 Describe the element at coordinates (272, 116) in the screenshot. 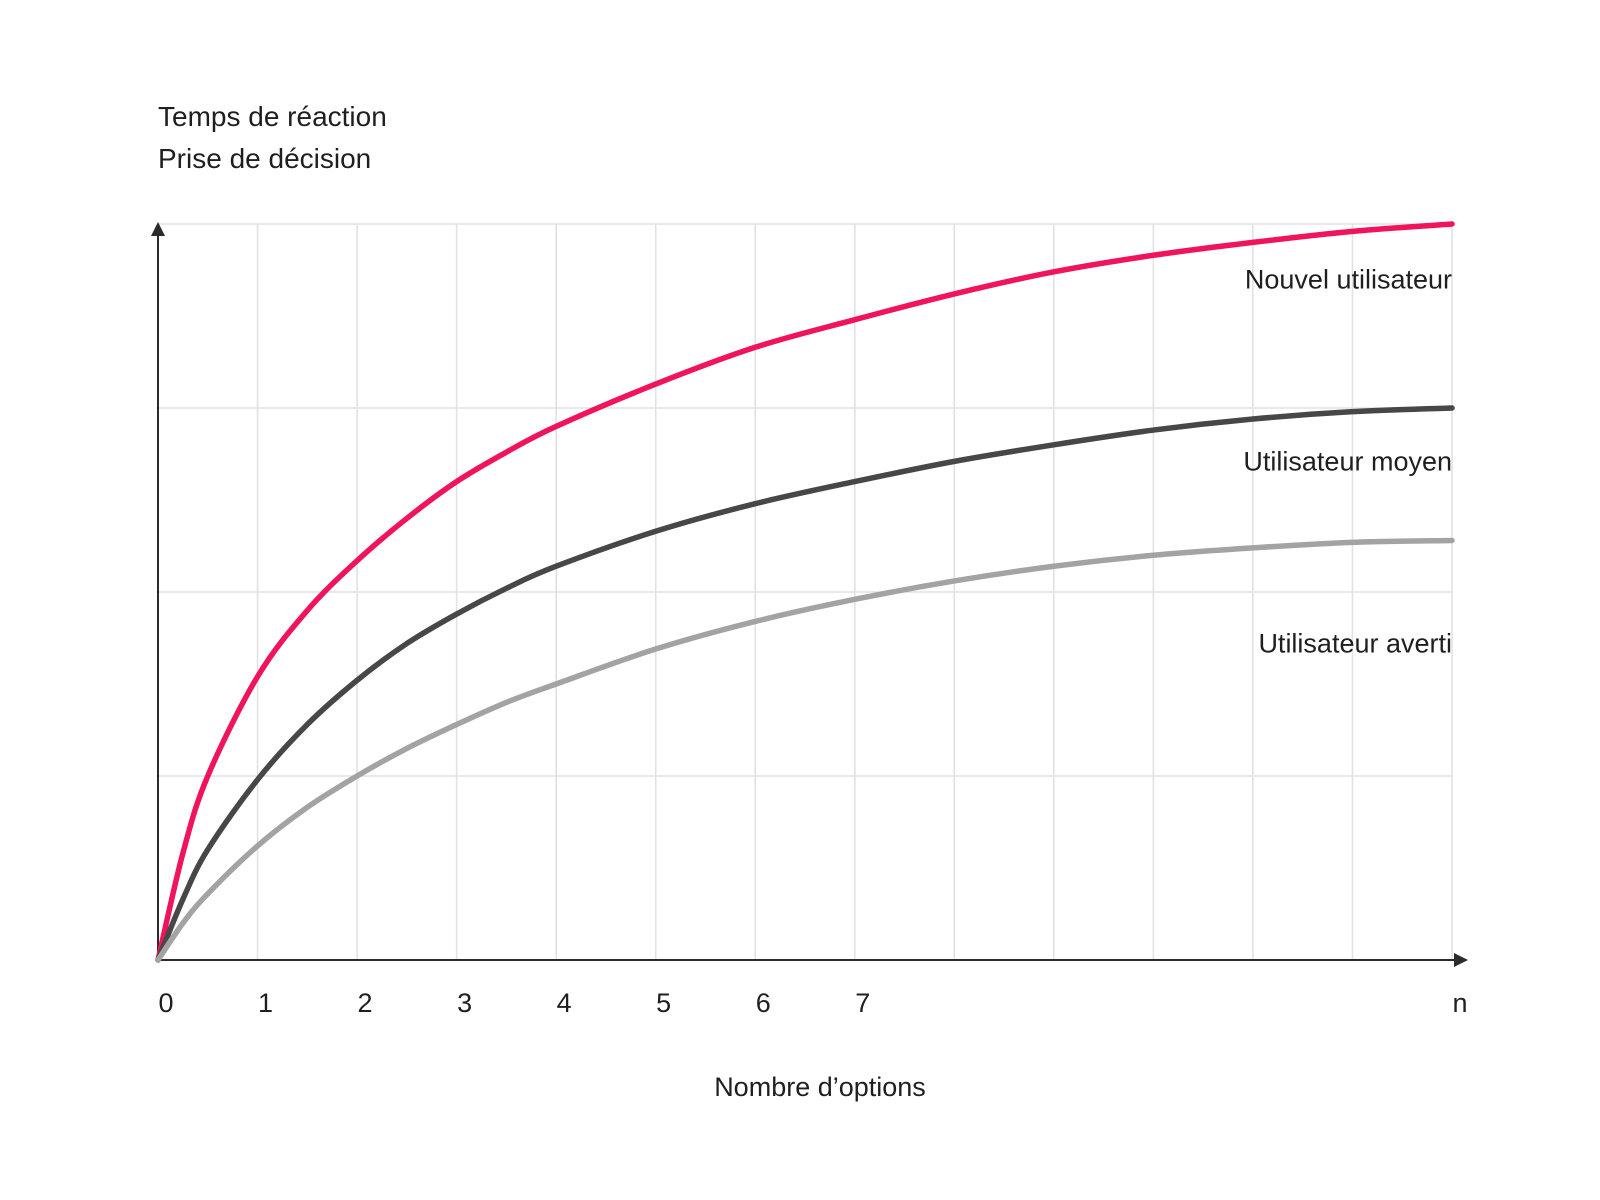

I see `y-axis-label-line-1: Temps de réaction` at that location.